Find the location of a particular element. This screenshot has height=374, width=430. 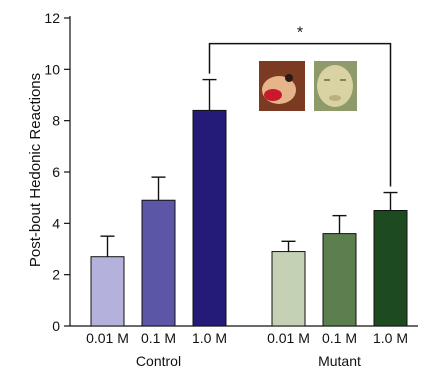

inset-photos is located at coordinates (308, 86).